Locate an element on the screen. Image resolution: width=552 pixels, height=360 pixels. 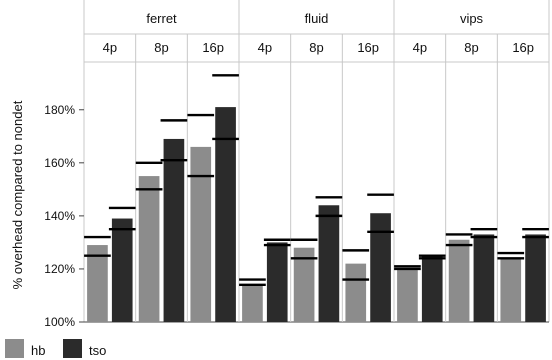
y-tick-label: 140% is located at coordinates (59, 216).